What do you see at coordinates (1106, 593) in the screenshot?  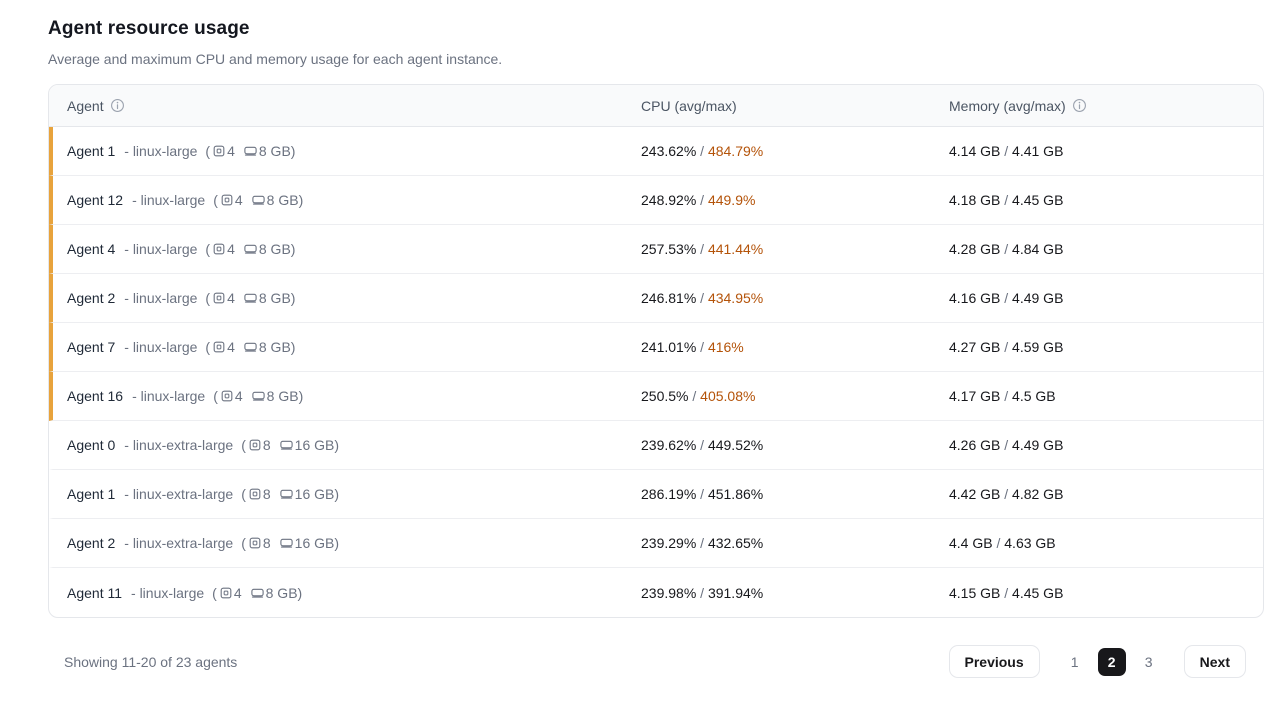 I see `memory-usage-cell: 4.15 GB / 4.45 GB` at bounding box center [1106, 593].